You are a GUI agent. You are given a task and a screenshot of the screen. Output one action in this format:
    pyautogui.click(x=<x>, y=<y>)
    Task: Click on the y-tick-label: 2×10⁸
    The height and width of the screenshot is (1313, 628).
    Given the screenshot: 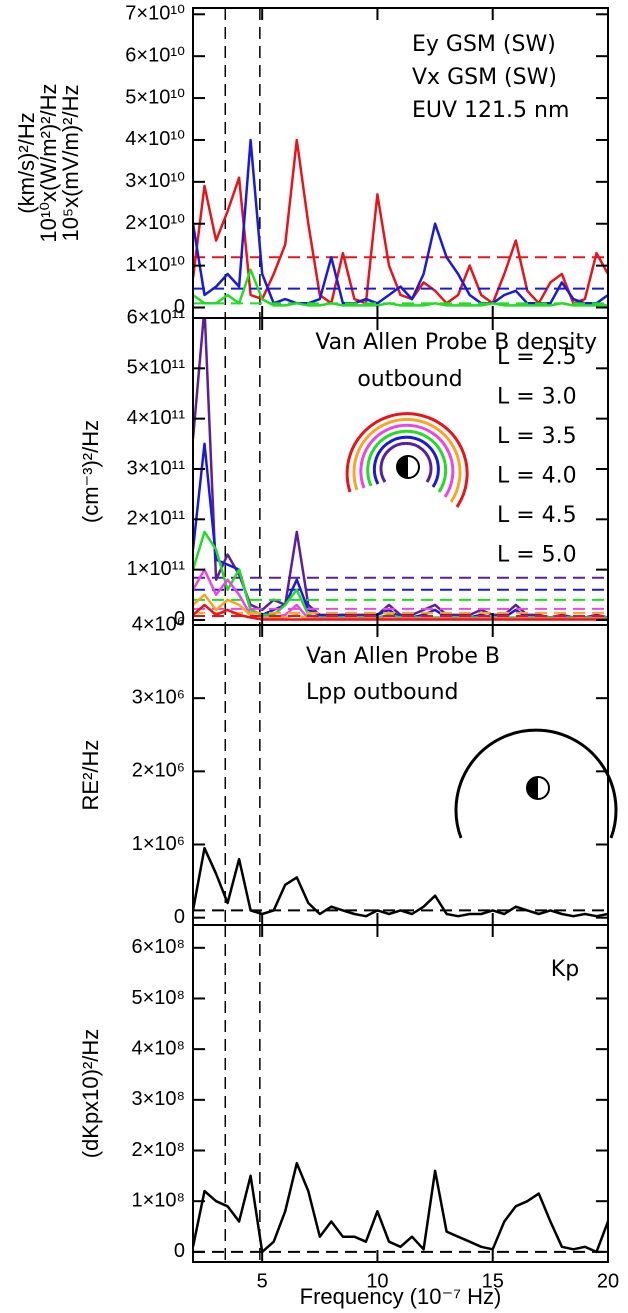 What is the action you would take?
    pyautogui.click(x=159, y=1150)
    